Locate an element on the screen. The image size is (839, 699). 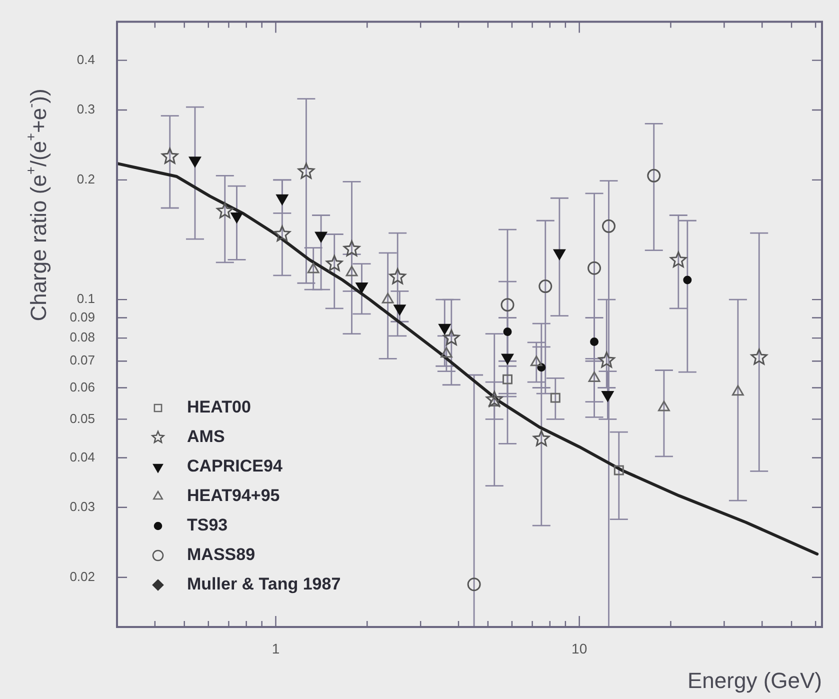
y-tick-label: 0.04 is located at coordinates (82, 456).